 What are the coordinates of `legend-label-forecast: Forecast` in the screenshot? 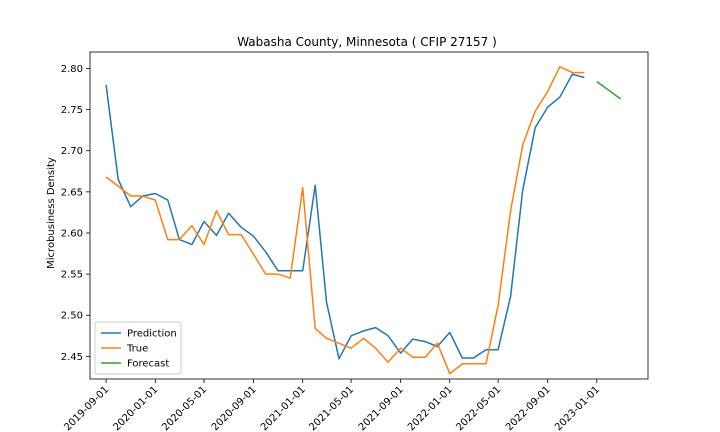 It's located at (148, 364).